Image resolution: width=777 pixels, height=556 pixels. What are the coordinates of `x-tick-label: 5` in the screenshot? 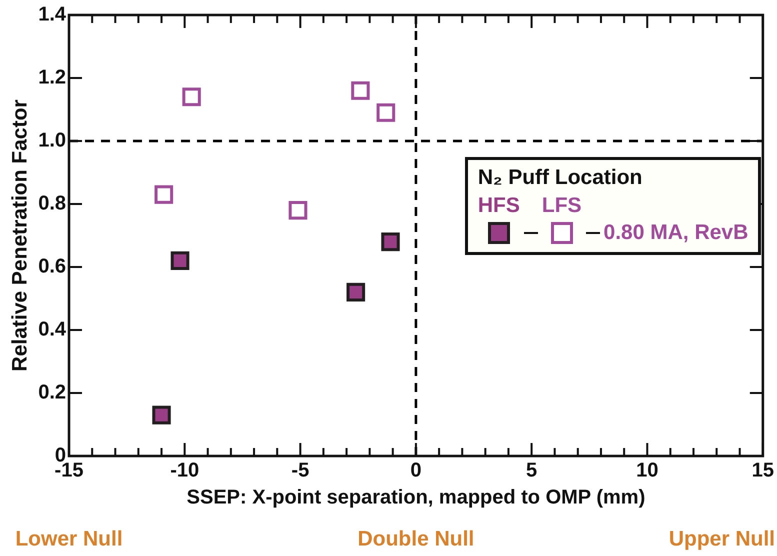 It's located at (532, 471).